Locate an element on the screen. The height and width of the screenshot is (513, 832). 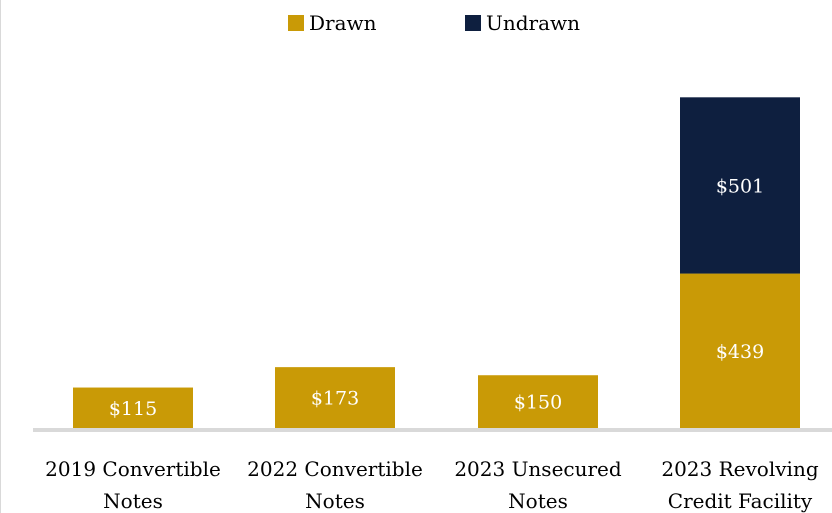
legend-swatch-drawn is located at coordinates (296, 23).